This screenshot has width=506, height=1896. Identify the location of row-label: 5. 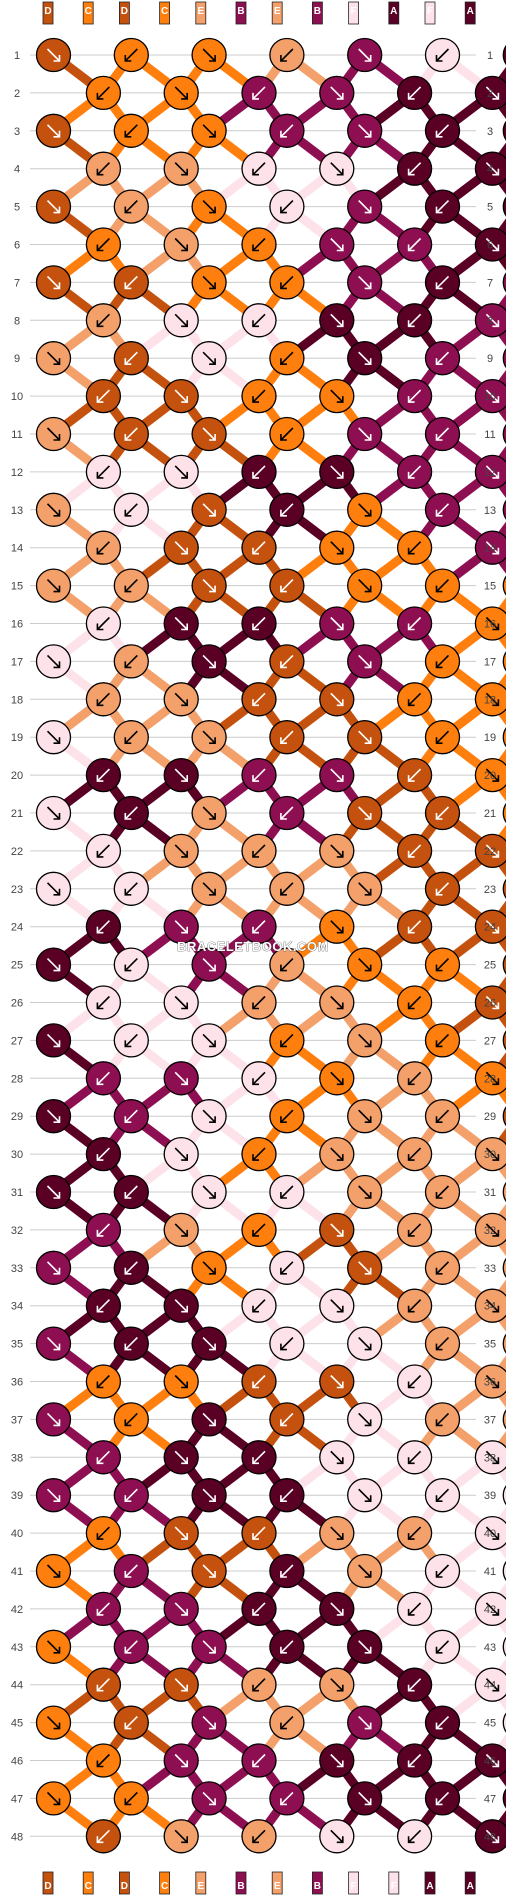
(490, 208).